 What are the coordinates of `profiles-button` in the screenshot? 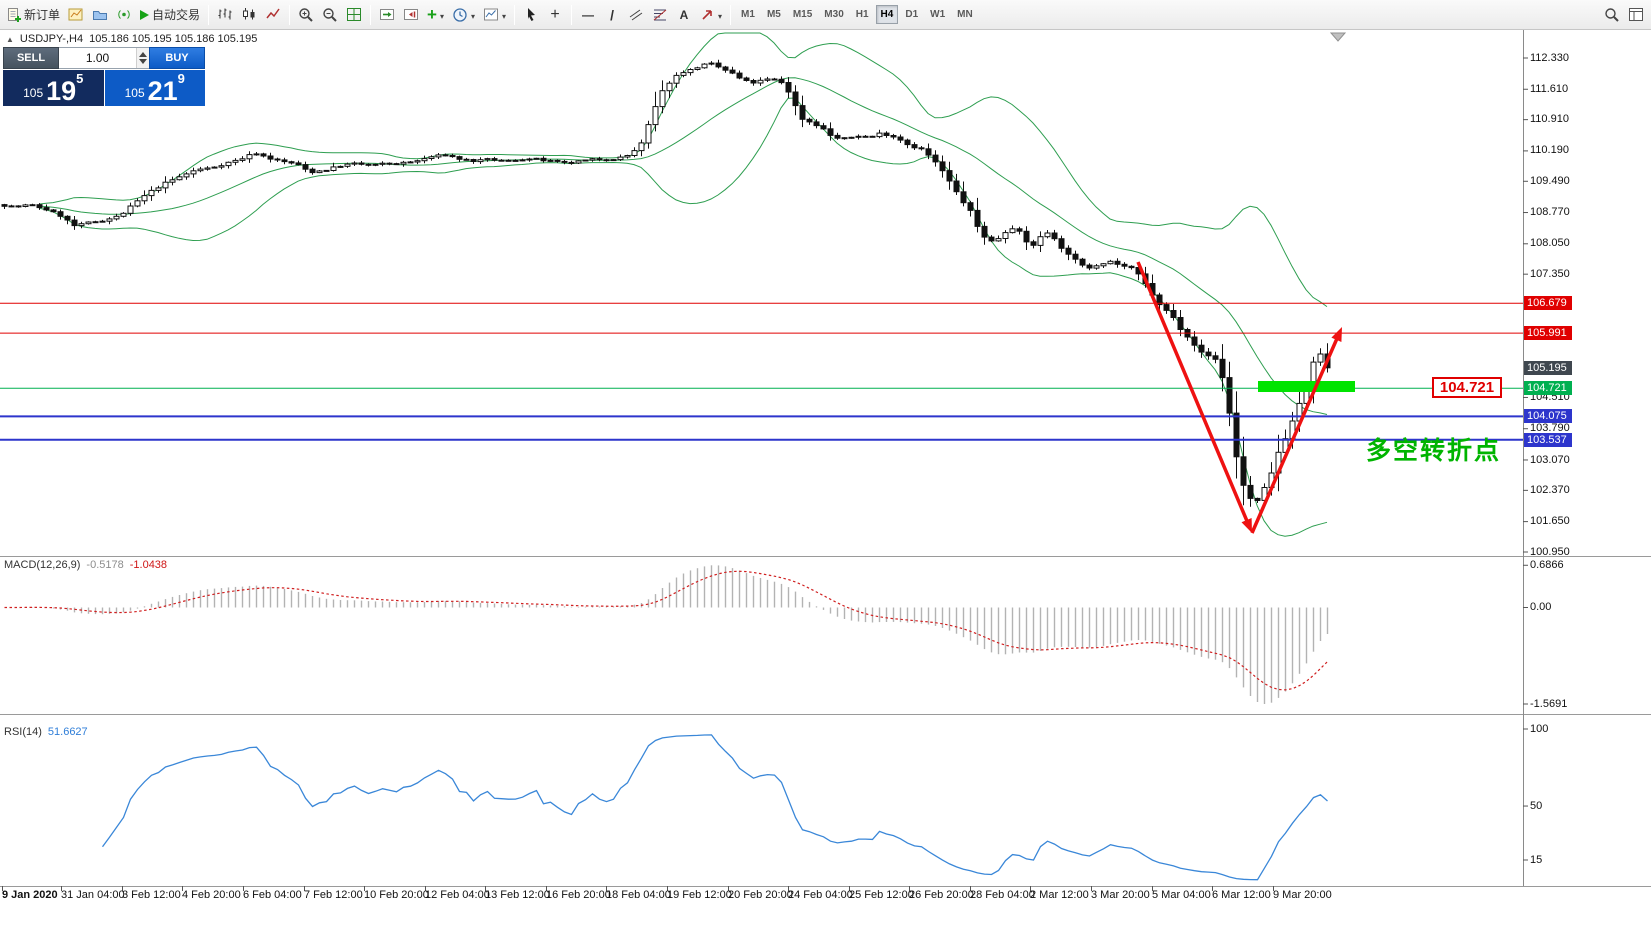 It's located at (100, 15).